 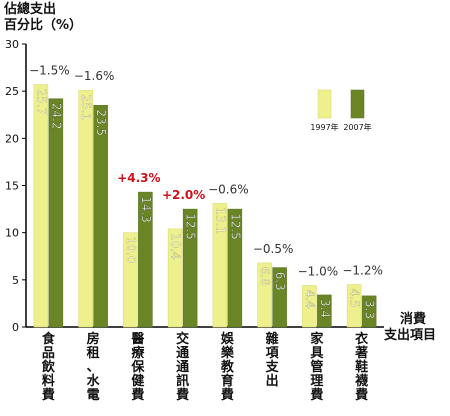 What do you see at coordinates (413, 319) in the screenshot?
I see `x-axis-label-line1: 消費` at bounding box center [413, 319].